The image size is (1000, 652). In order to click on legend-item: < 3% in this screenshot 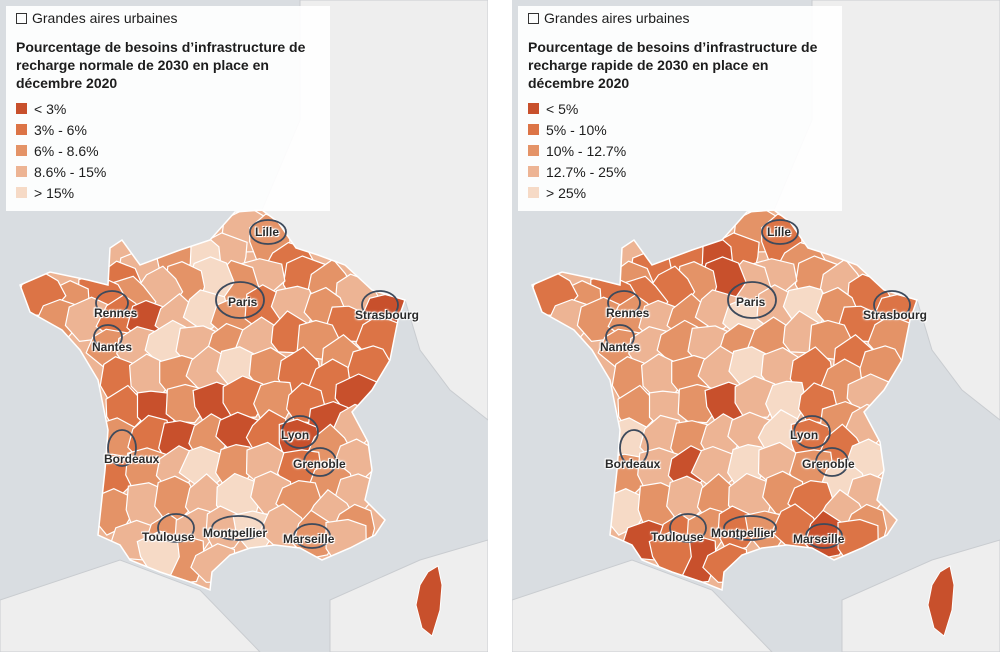, I will do `click(168, 108)`.